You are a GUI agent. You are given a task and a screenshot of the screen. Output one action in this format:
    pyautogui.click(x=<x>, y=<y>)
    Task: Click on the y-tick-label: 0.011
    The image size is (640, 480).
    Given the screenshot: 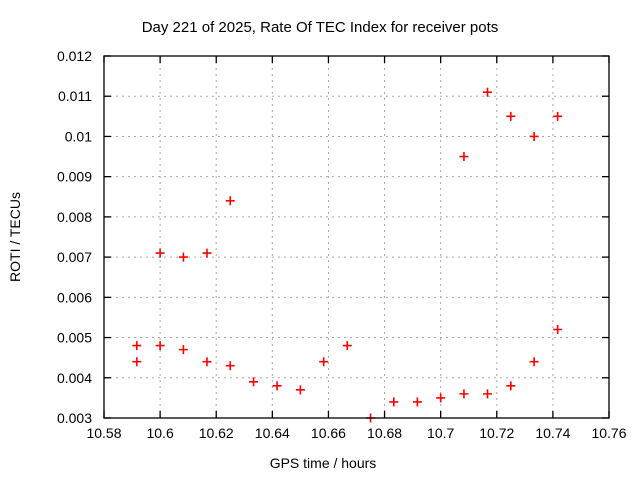 What is the action you would take?
    pyautogui.click(x=75, y=96)
    